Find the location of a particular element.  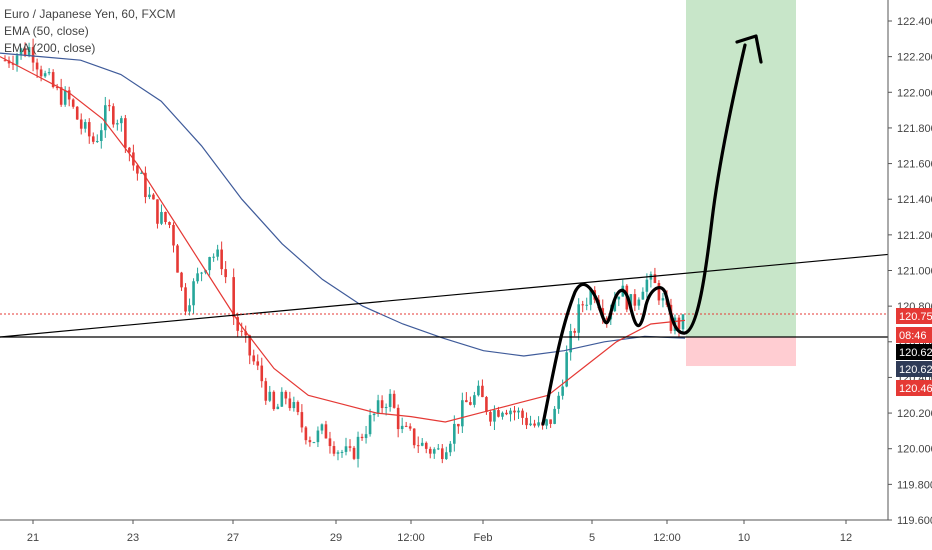

time-tick-label: 27 is located at coordinates (233, 538).